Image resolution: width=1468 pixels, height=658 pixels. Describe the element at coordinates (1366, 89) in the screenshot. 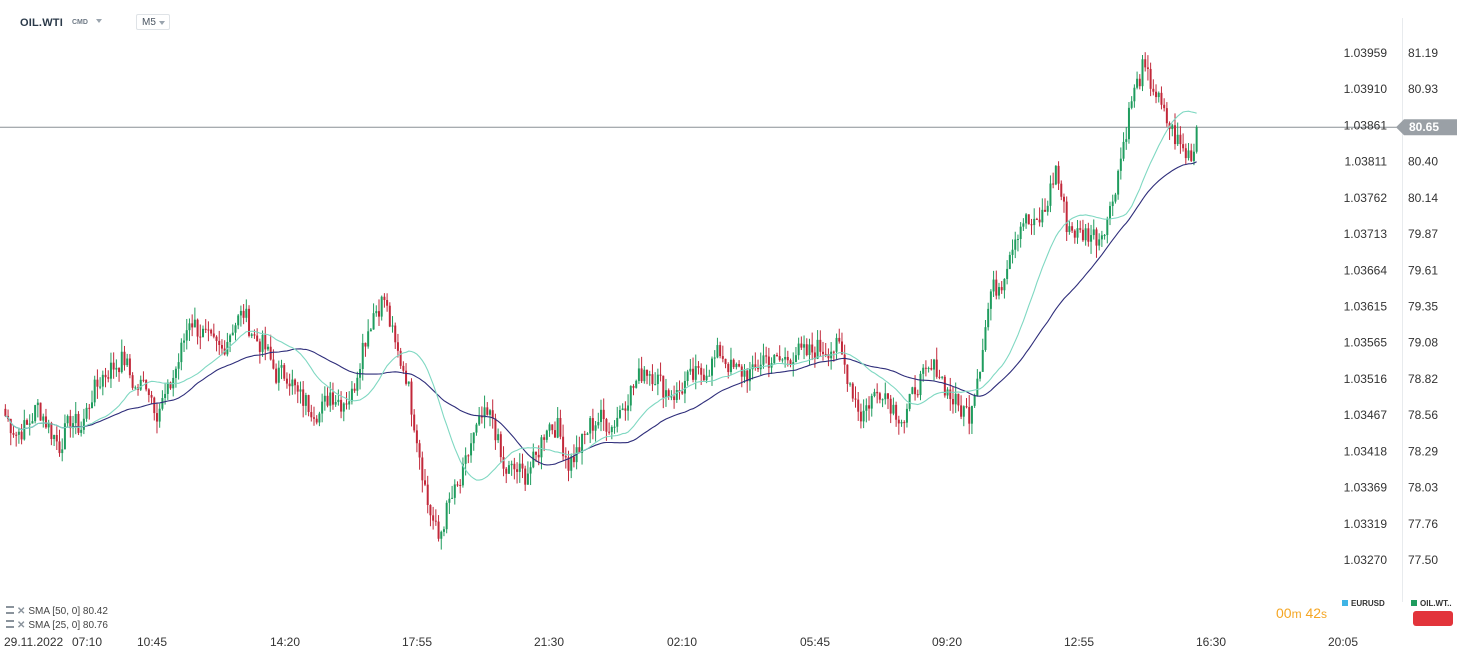

I see `left-axis-tick: 1.03910` at that location.